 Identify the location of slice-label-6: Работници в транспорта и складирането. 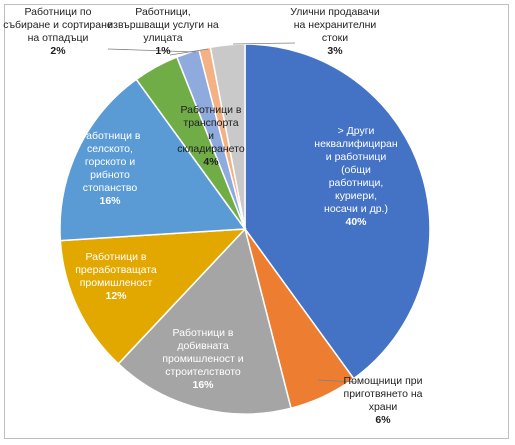
(211, 129).